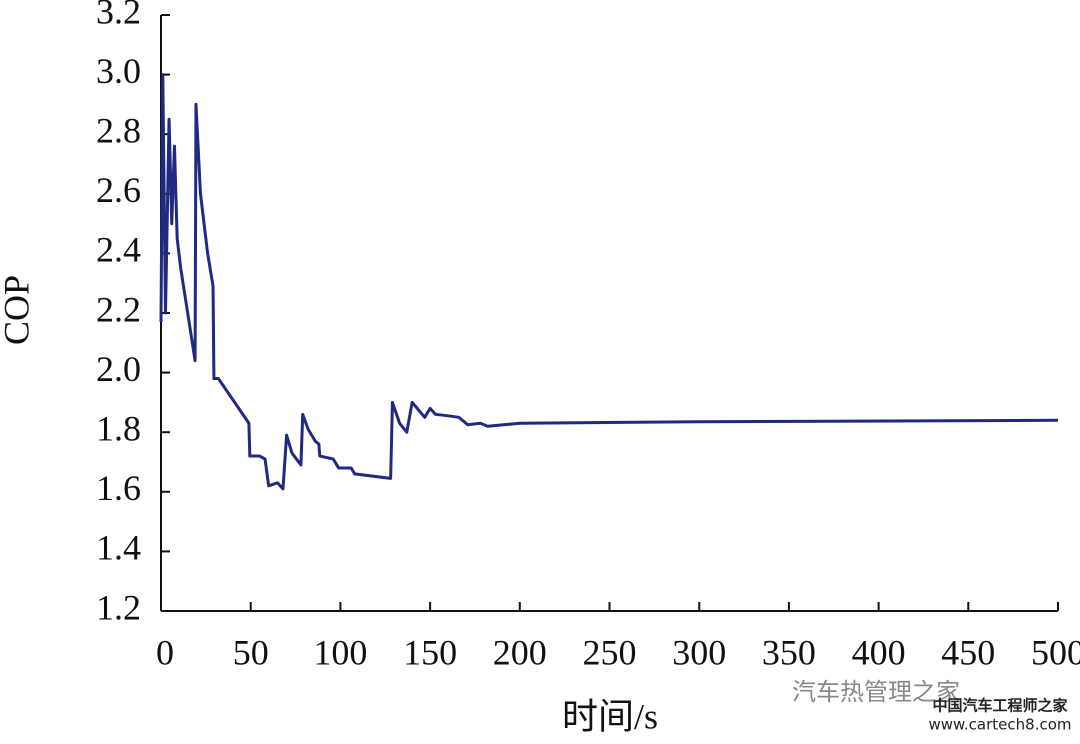  I want to click on y-tick-label: 1.4, so click(118, 548).